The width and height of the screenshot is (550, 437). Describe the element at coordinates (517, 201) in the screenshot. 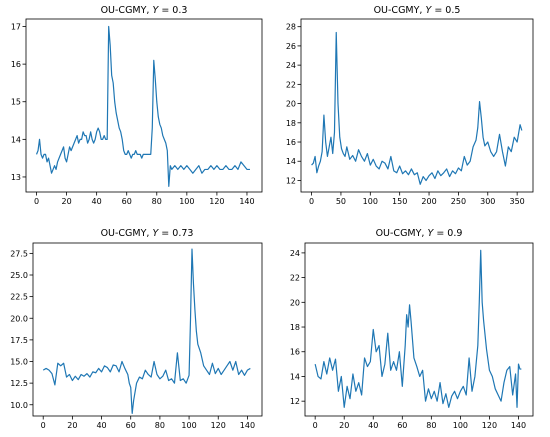

I see `x-tick-label: 350` at that location.